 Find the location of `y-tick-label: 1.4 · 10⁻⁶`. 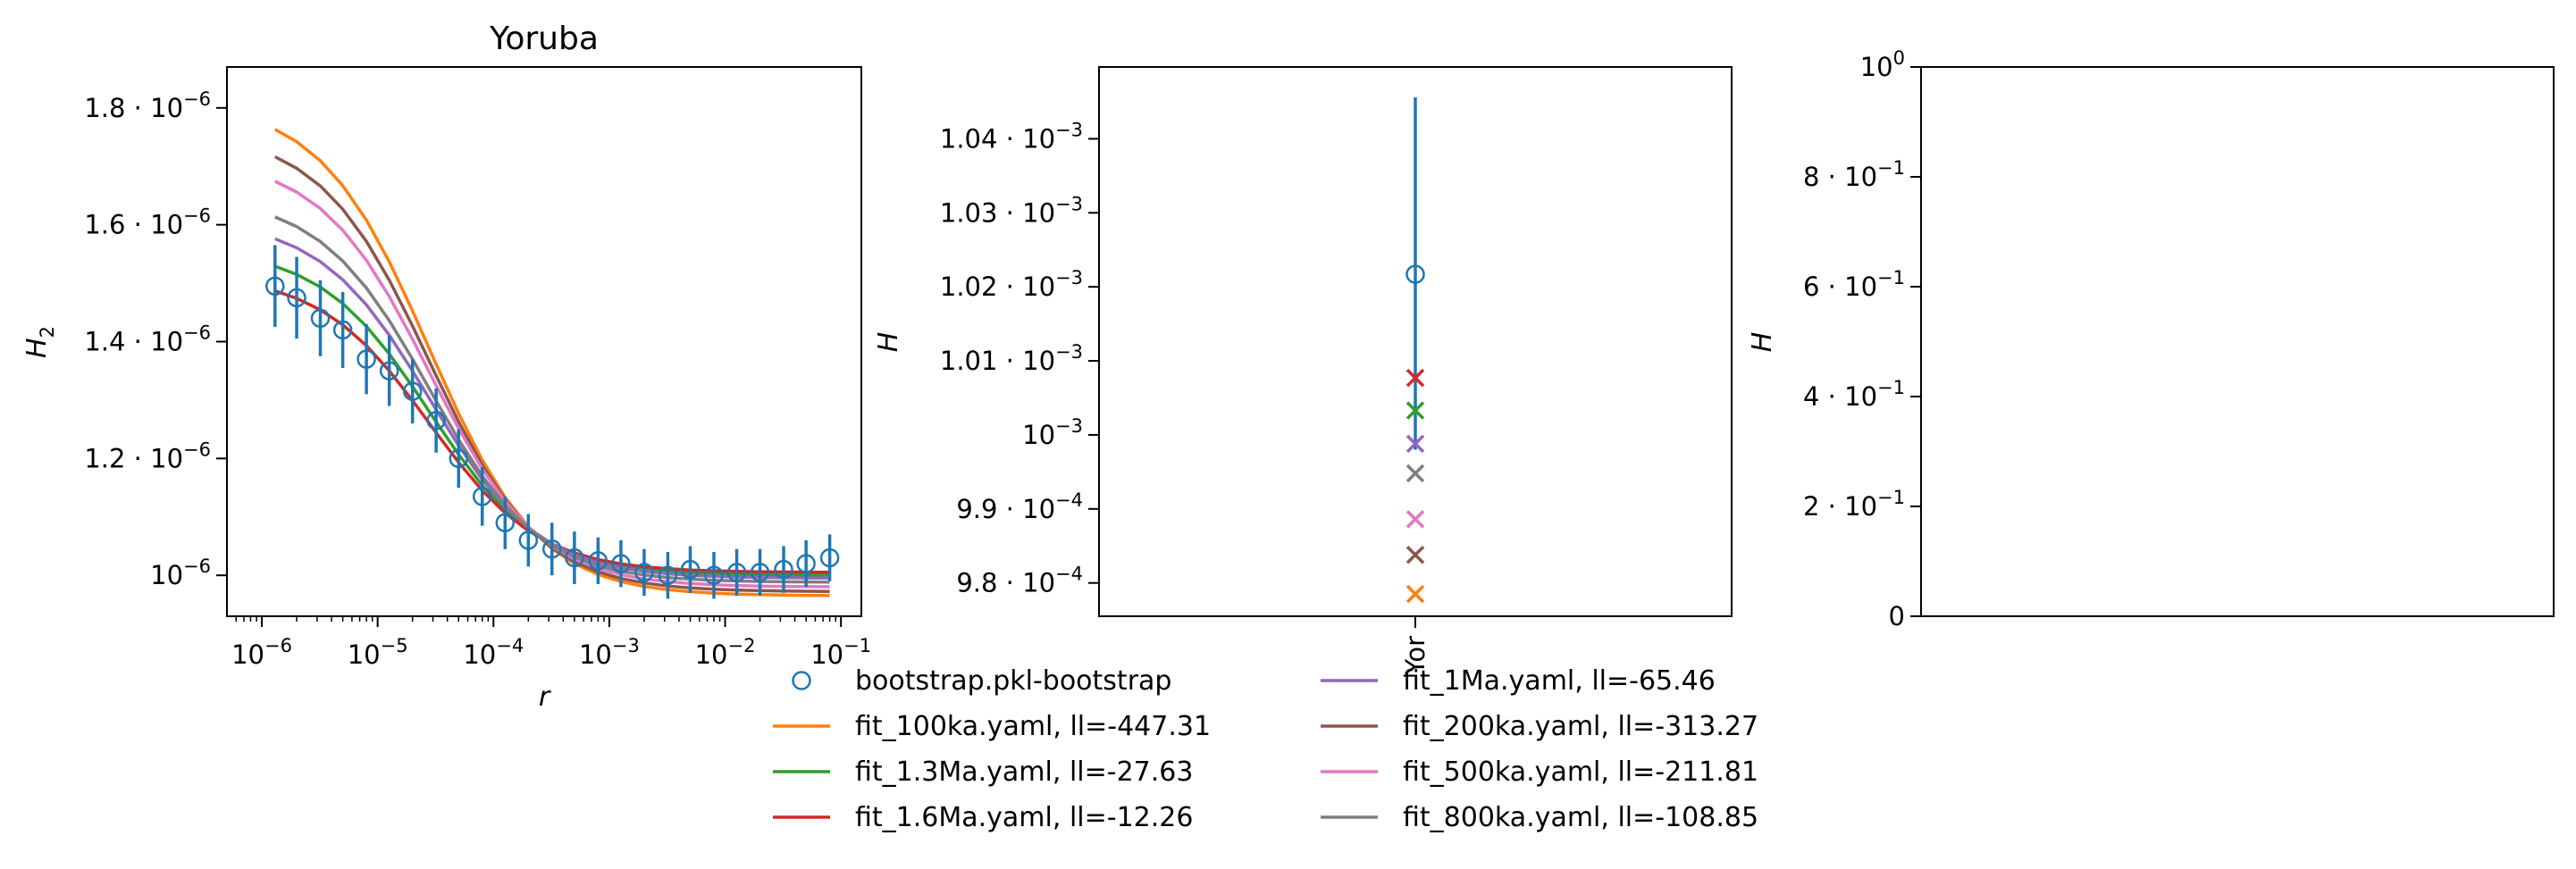

y-tick-label: 1.4 · 10⁻⁶ is located at coordinates (147, 339).